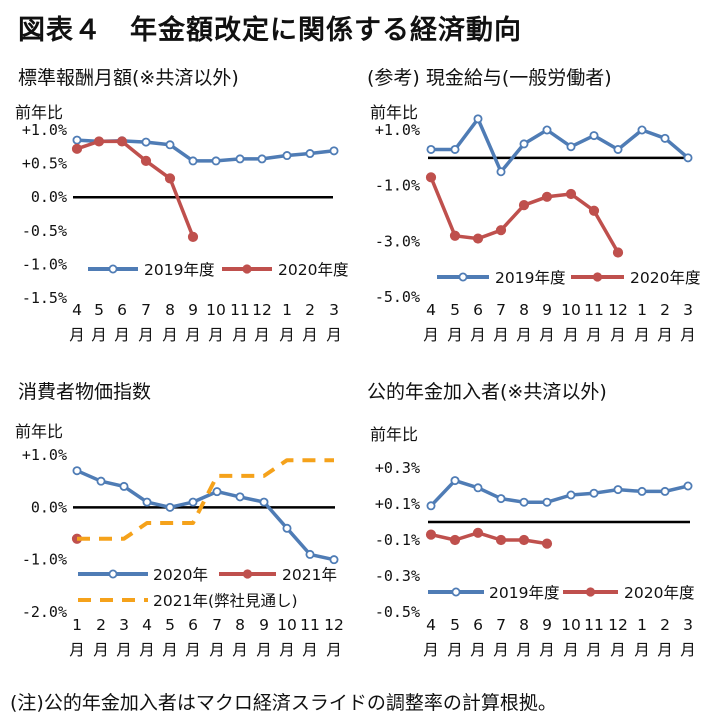 This screenshot has width=712, height=725. What do you see at coordinates (44, 455) in the screenshot?
I see `y-tick-label: +1.0%` at bounding box center [44, 455].